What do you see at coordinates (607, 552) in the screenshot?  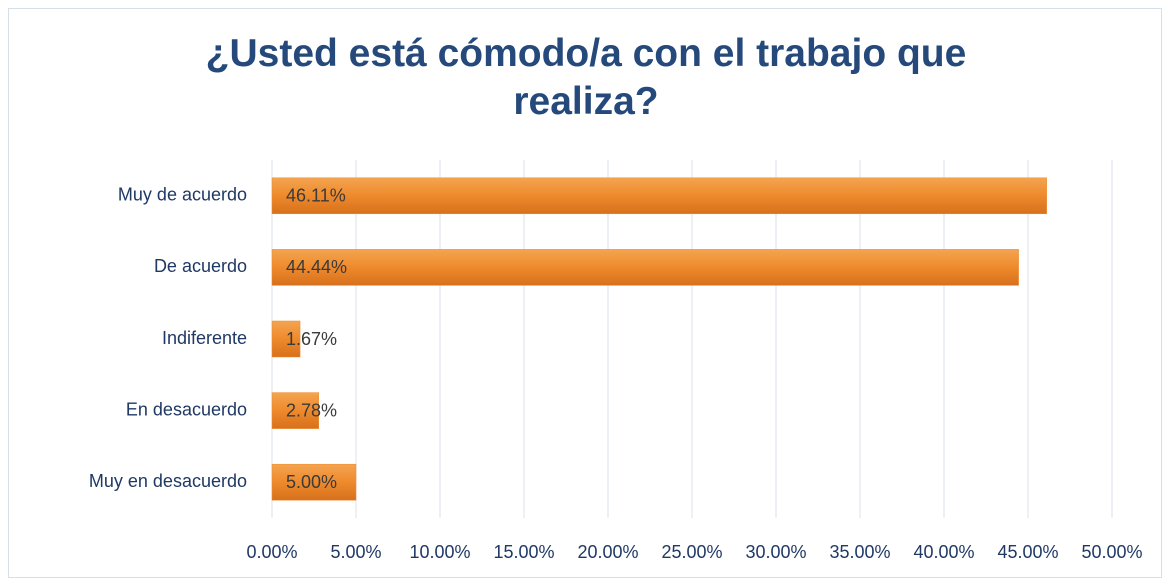 I see `x-tick-label: 20.00%` at bounding box center [607, 552].